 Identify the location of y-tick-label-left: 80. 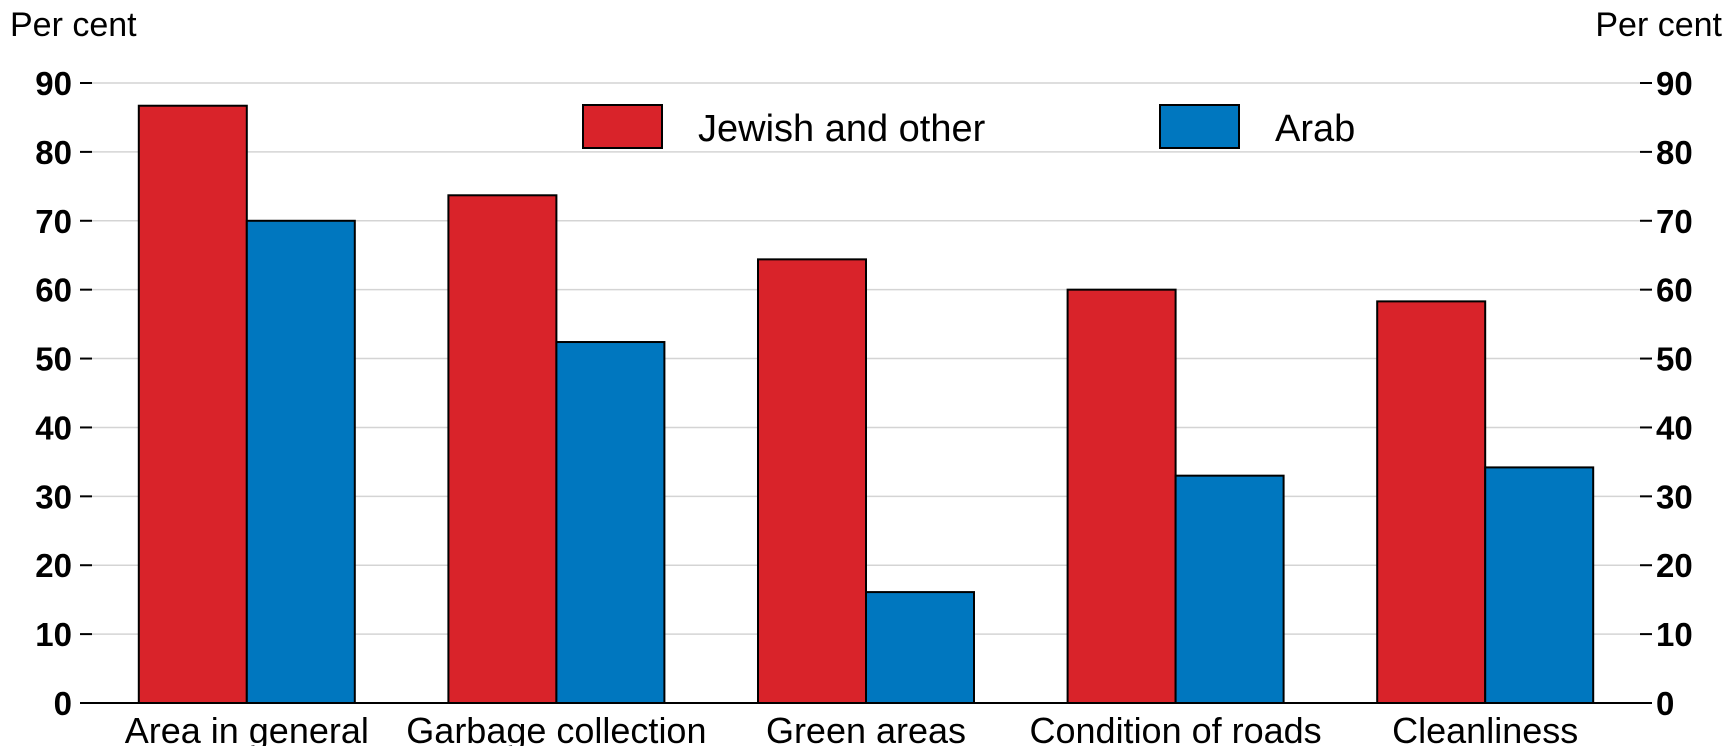
(53, 152).